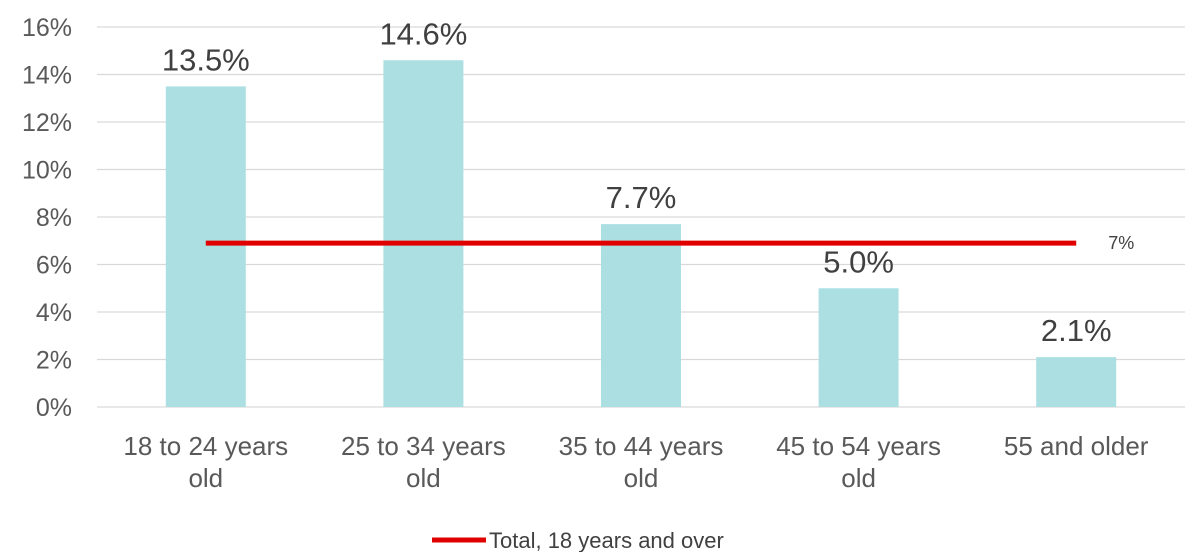 The width and height of the screenshot is (1192, 557). I want to click on bar-data-label: 13.5%, so click(206, 59).